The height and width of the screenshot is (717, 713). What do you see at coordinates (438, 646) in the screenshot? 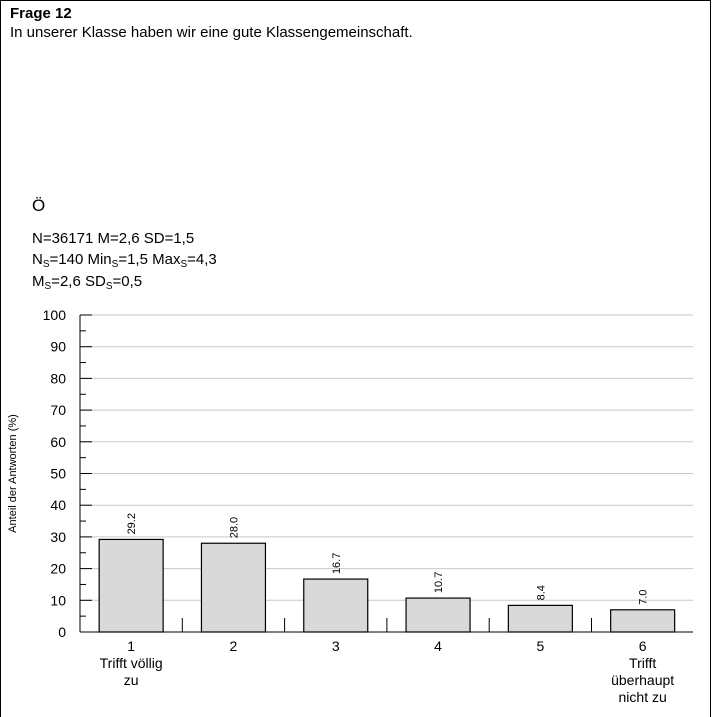
I see `x-tick-label: 4` at bounding box center [438, 646].